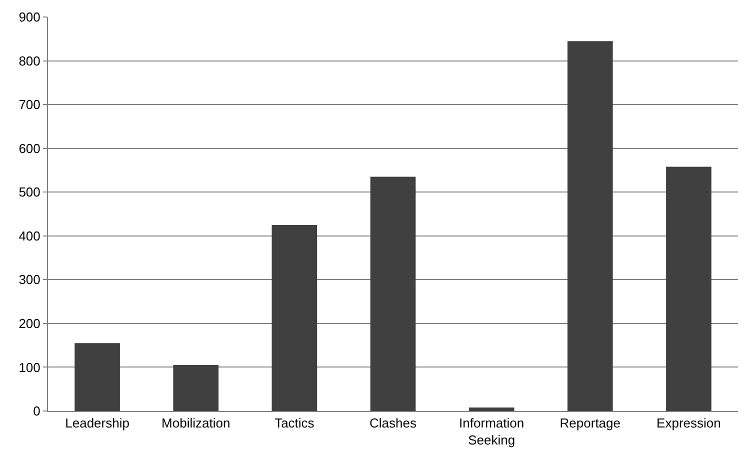 This screenshot has width=746, height=468. What do you see at coordinates (29, 148) in the screenshot?
I see `y-tick-label: 600` at bounding box center [29, 148].